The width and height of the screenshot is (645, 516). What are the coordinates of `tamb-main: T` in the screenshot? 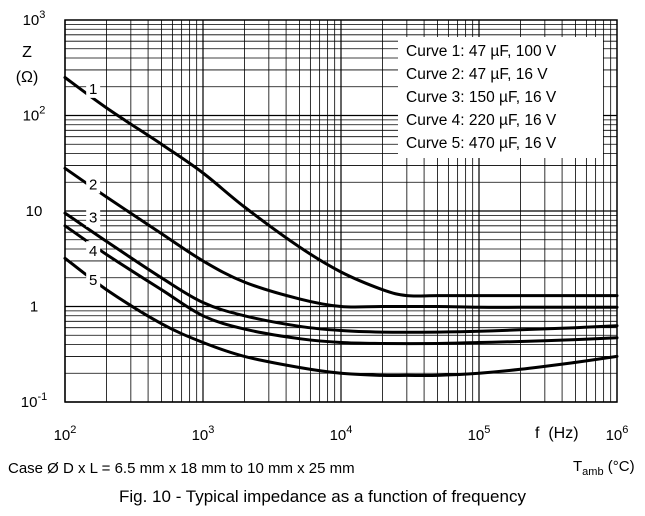 It's located at (578, 466).